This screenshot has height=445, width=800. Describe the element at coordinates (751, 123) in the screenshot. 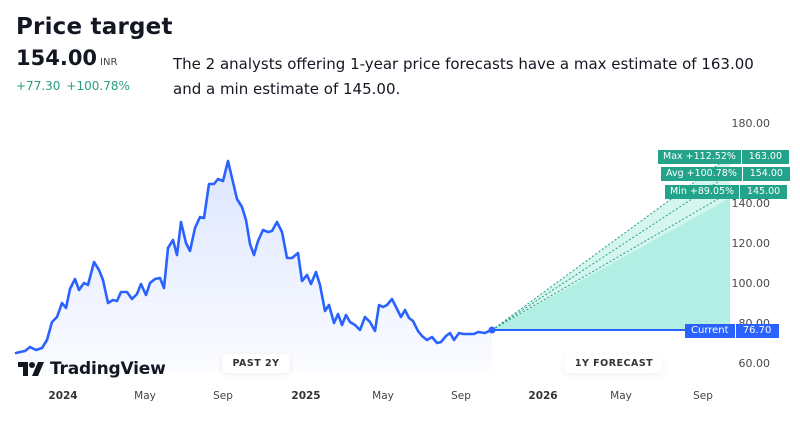

I see `y-tick: 180.00` at that location.